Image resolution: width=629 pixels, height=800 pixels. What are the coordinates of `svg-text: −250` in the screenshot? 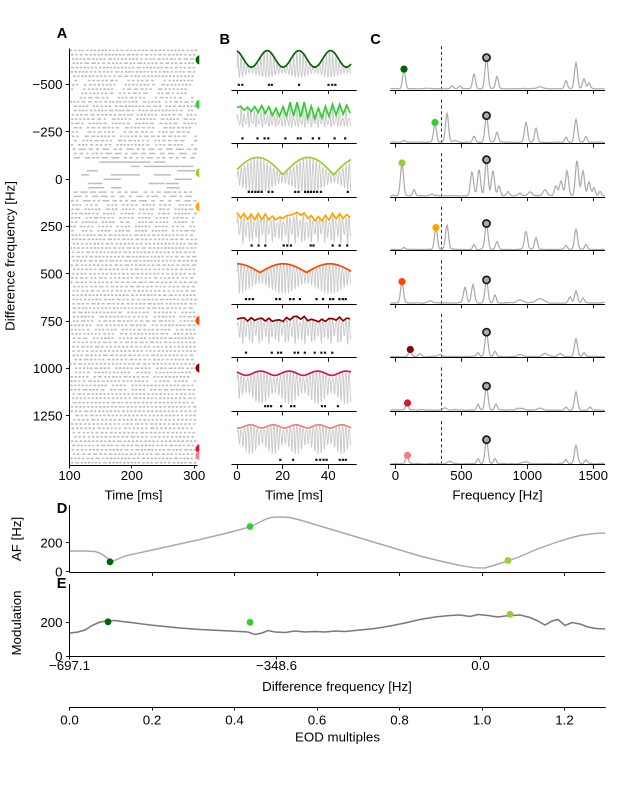 It's located at (48, 132).